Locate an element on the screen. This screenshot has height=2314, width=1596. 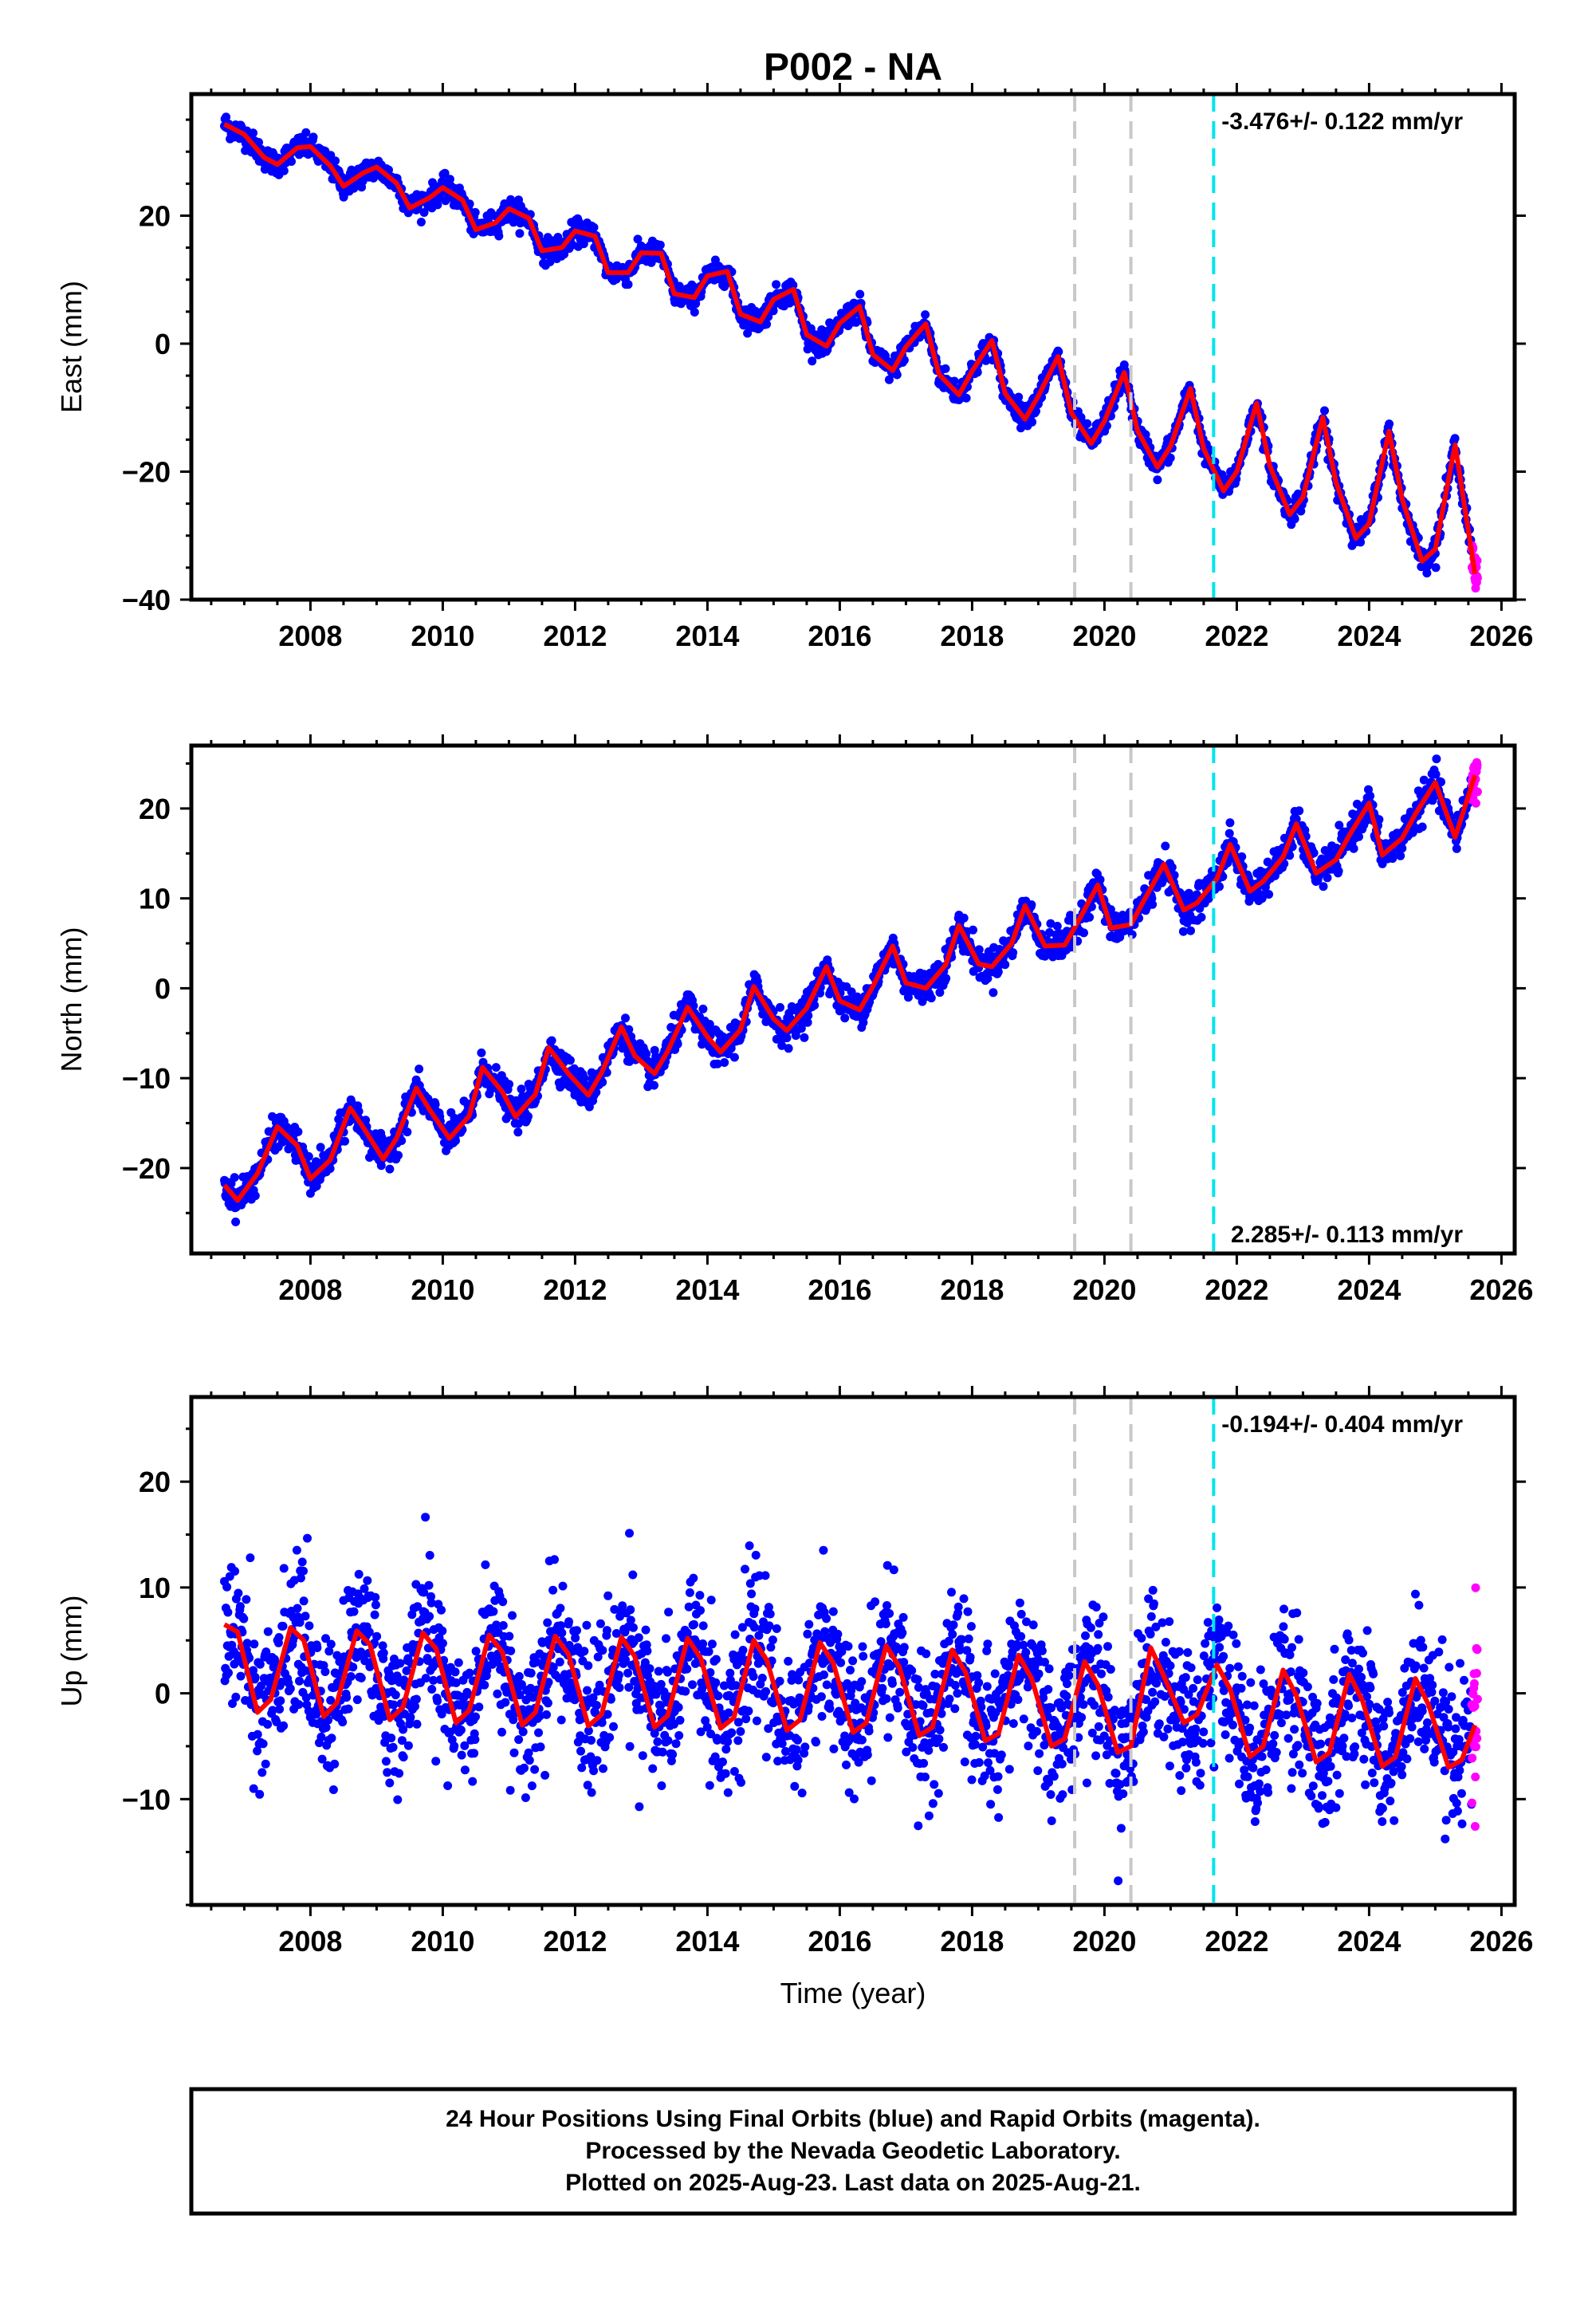
north-x-tick-label: 2016 is located at coordinates (839, 1289).